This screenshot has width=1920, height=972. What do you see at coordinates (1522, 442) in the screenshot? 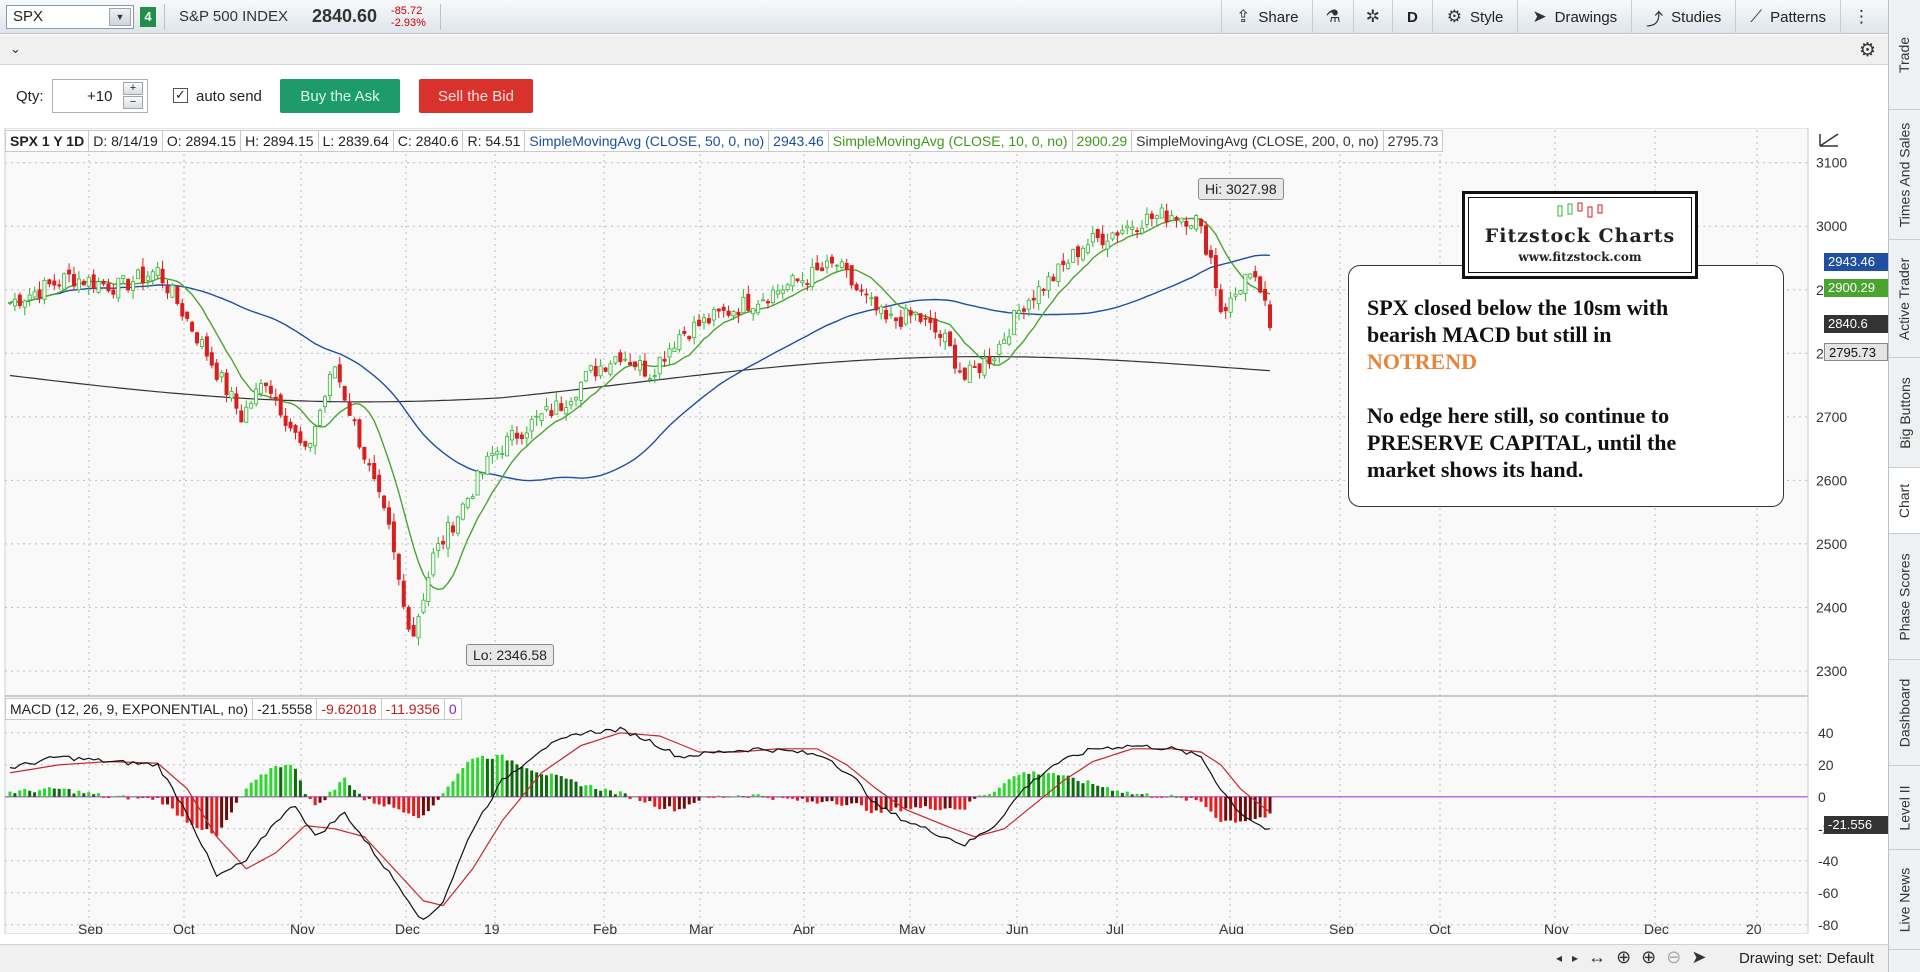
I see `note-line-5: PRESERVE CAPITAL, until the` at bounding box center [1522, 442].